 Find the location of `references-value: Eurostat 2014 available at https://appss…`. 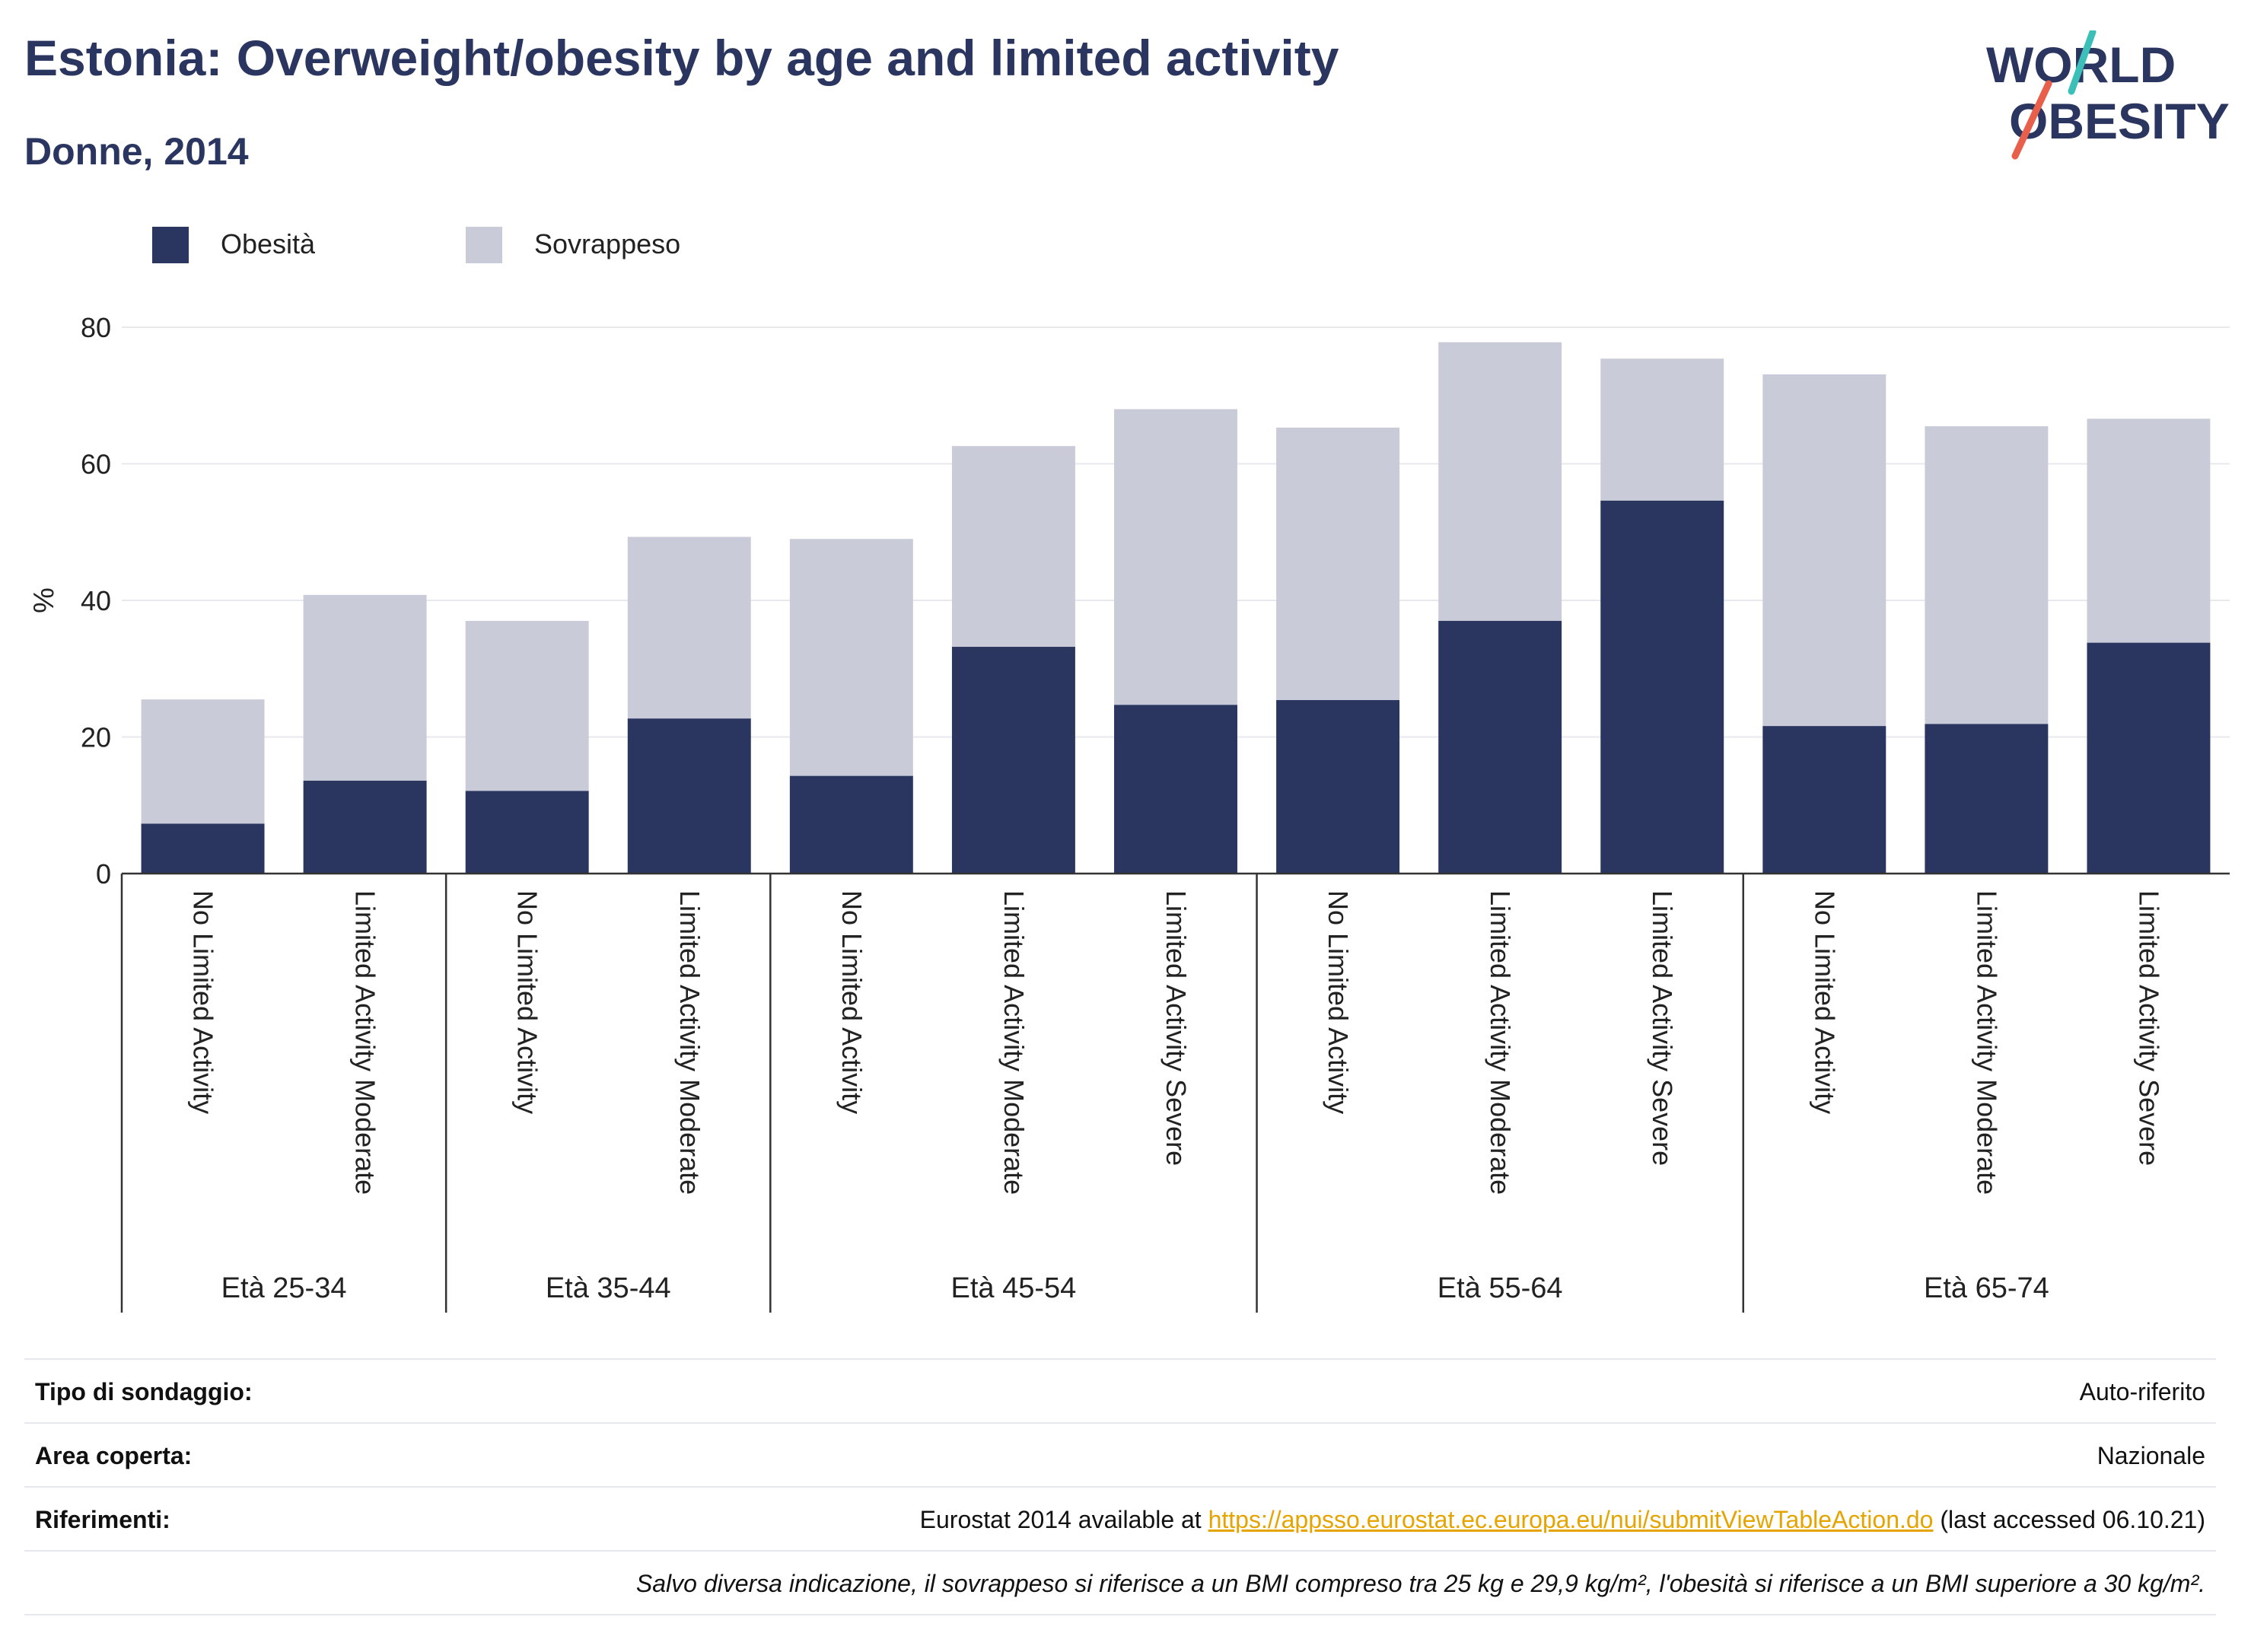

references-value: Eurostat 2014 available at https://appss… is located at coordinates (1562, 1520).